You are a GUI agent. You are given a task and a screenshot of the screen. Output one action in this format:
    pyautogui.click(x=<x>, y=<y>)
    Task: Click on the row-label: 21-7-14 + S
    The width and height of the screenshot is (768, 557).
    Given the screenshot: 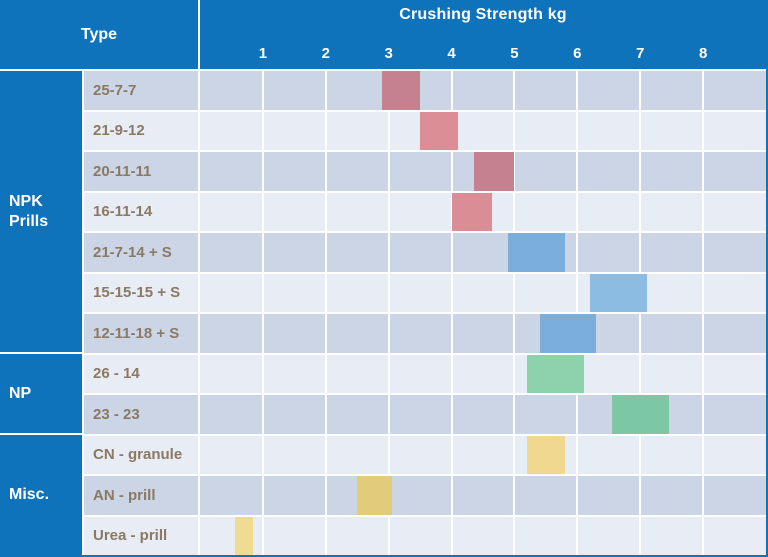 What is the action you would take?
    pyautogui.click(x=141, y=252)
    